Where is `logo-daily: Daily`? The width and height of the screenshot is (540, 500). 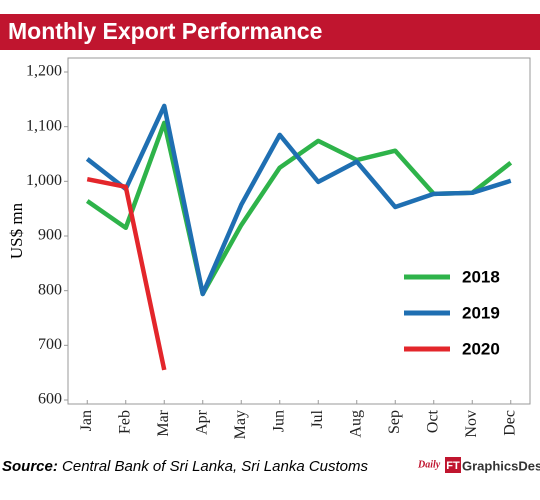
logo-daily: Daily is located at coordinates (429, 464).